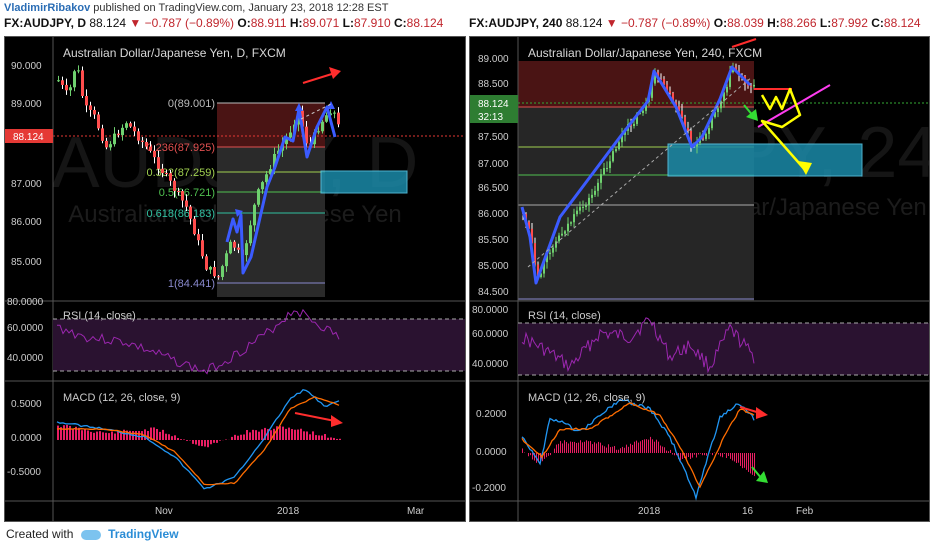  I want to click on yellow-projection-path, so click(783, 129).